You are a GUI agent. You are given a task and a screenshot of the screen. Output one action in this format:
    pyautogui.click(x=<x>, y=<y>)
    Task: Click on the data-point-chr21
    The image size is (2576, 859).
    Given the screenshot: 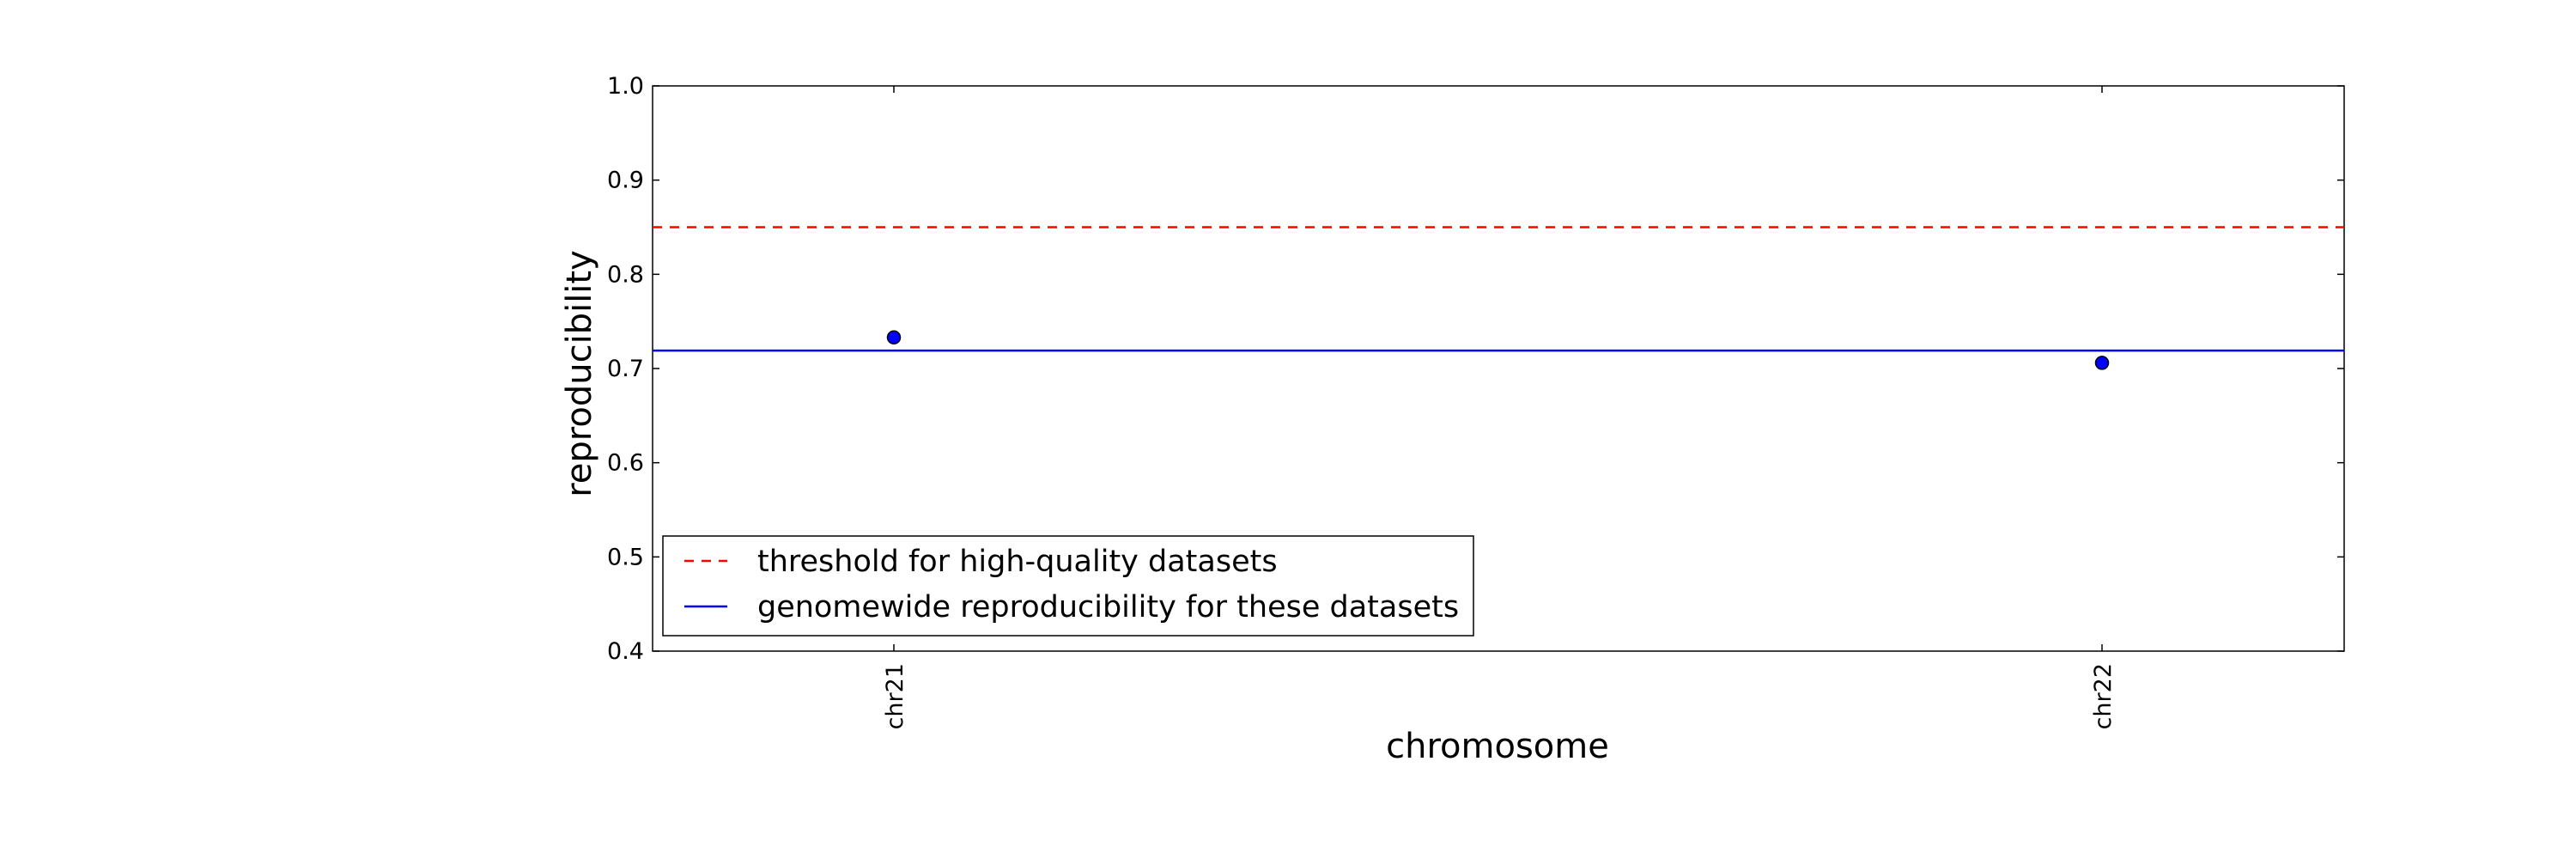 What is the action you would take?
    pyautogui.click(x=894, y=337)
    